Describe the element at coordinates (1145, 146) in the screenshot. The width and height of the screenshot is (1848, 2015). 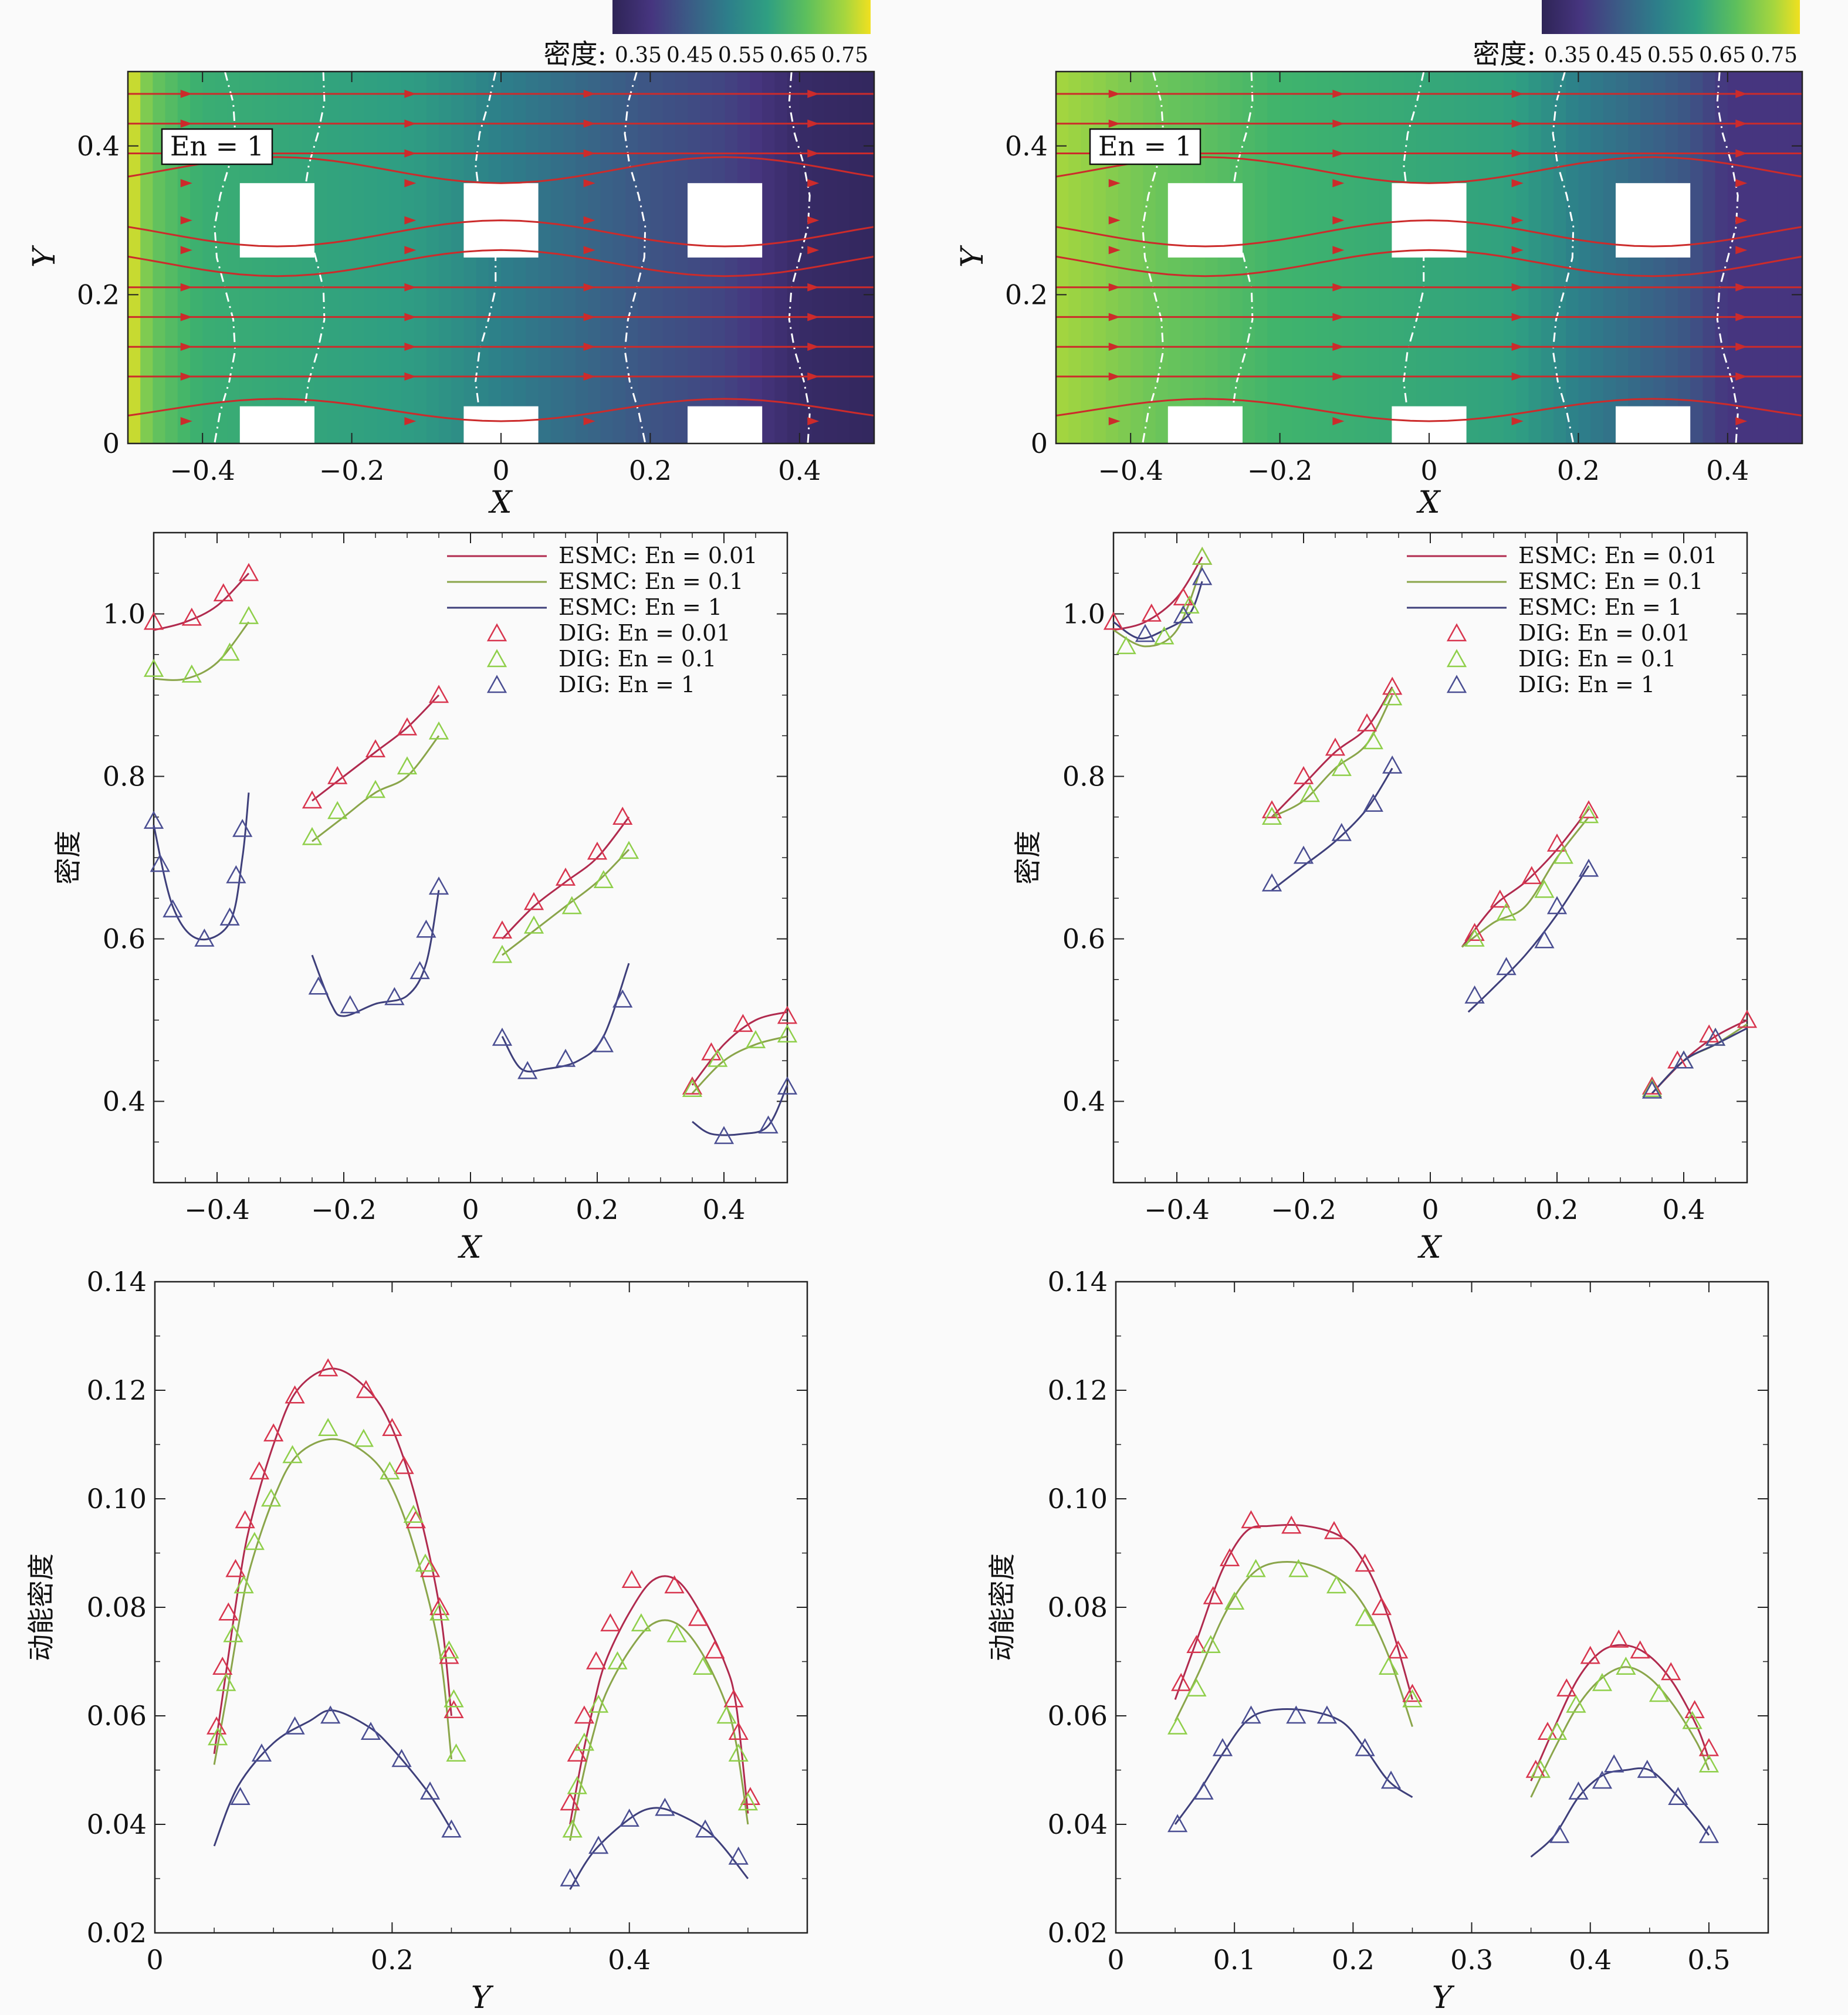
I see `field-right-en-annotation-box` at that location.